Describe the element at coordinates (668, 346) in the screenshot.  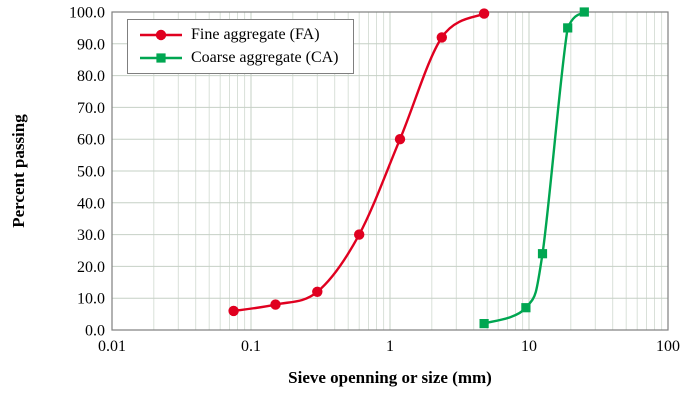
I see `x-tick-label: 100` at that location.